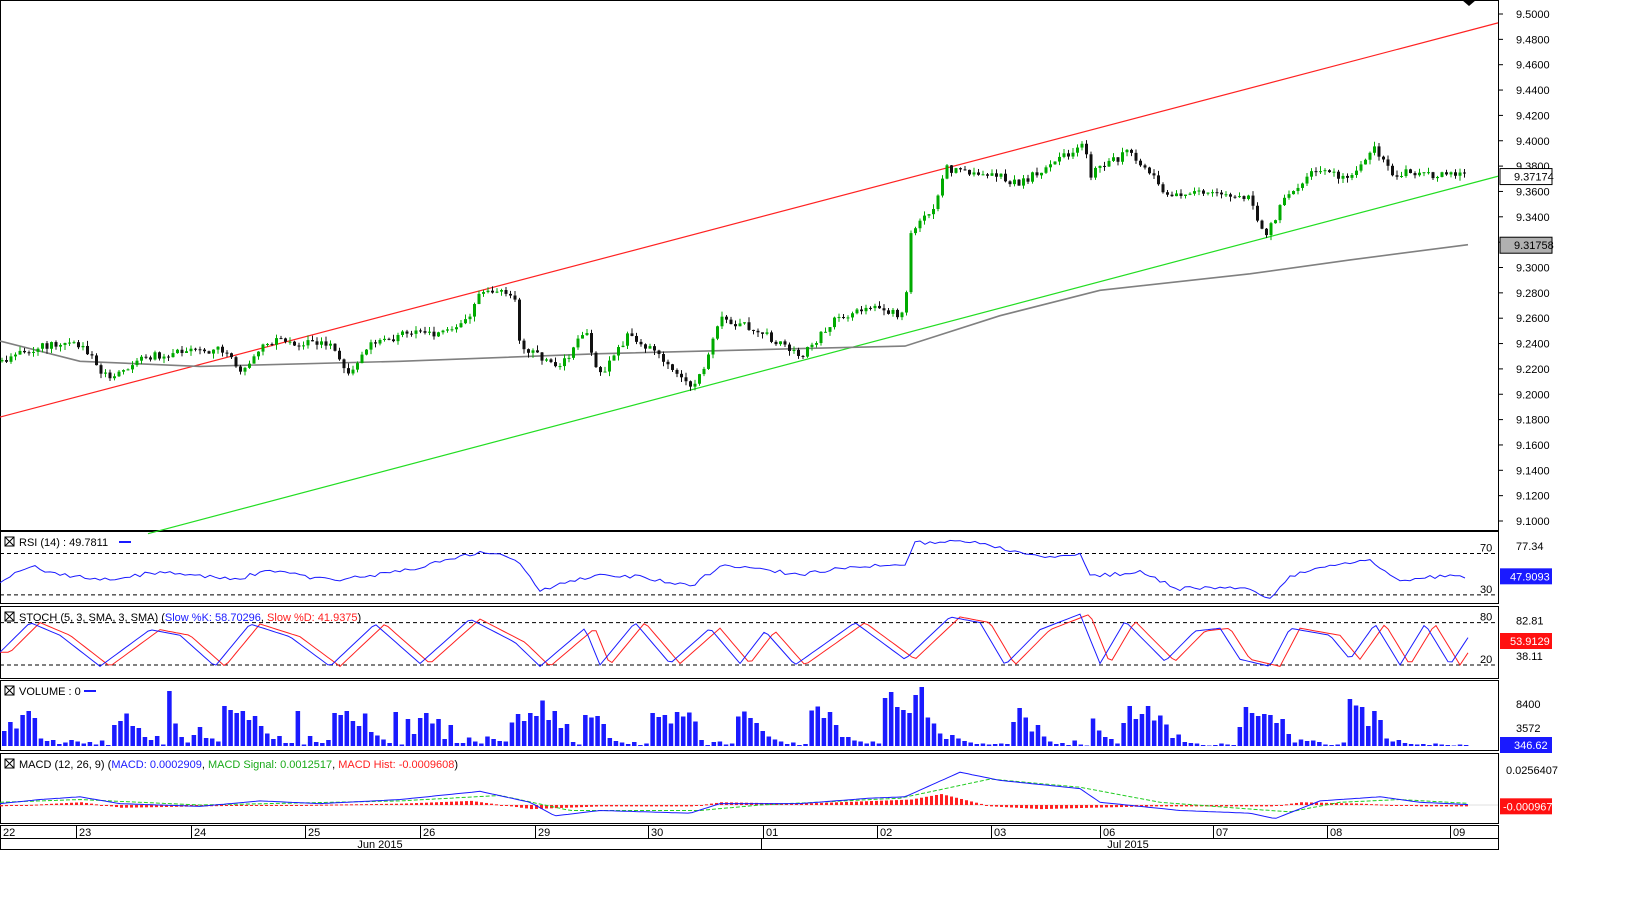 The image size is (1651, 900). I want to click on volume-panel-frame, so click(749, 715).